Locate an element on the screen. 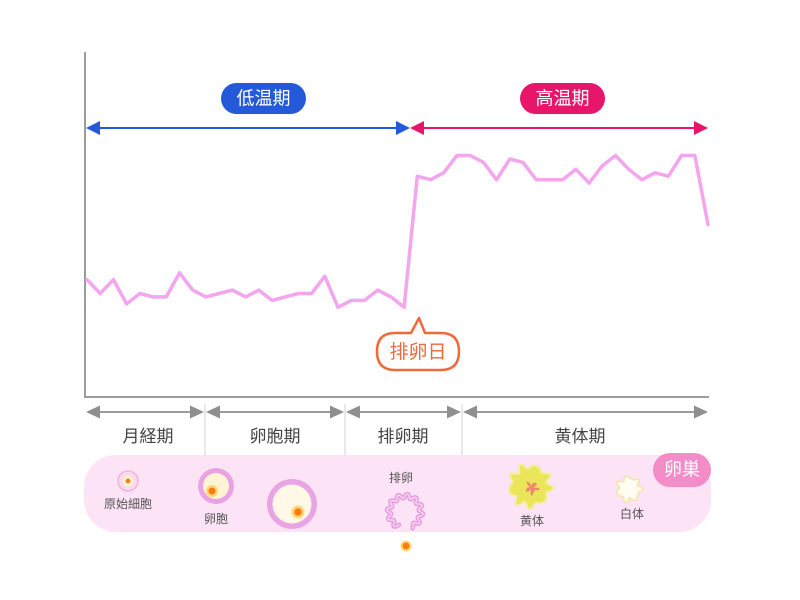  ruptured-follicle-highlight is located at coordinates (405, 511).